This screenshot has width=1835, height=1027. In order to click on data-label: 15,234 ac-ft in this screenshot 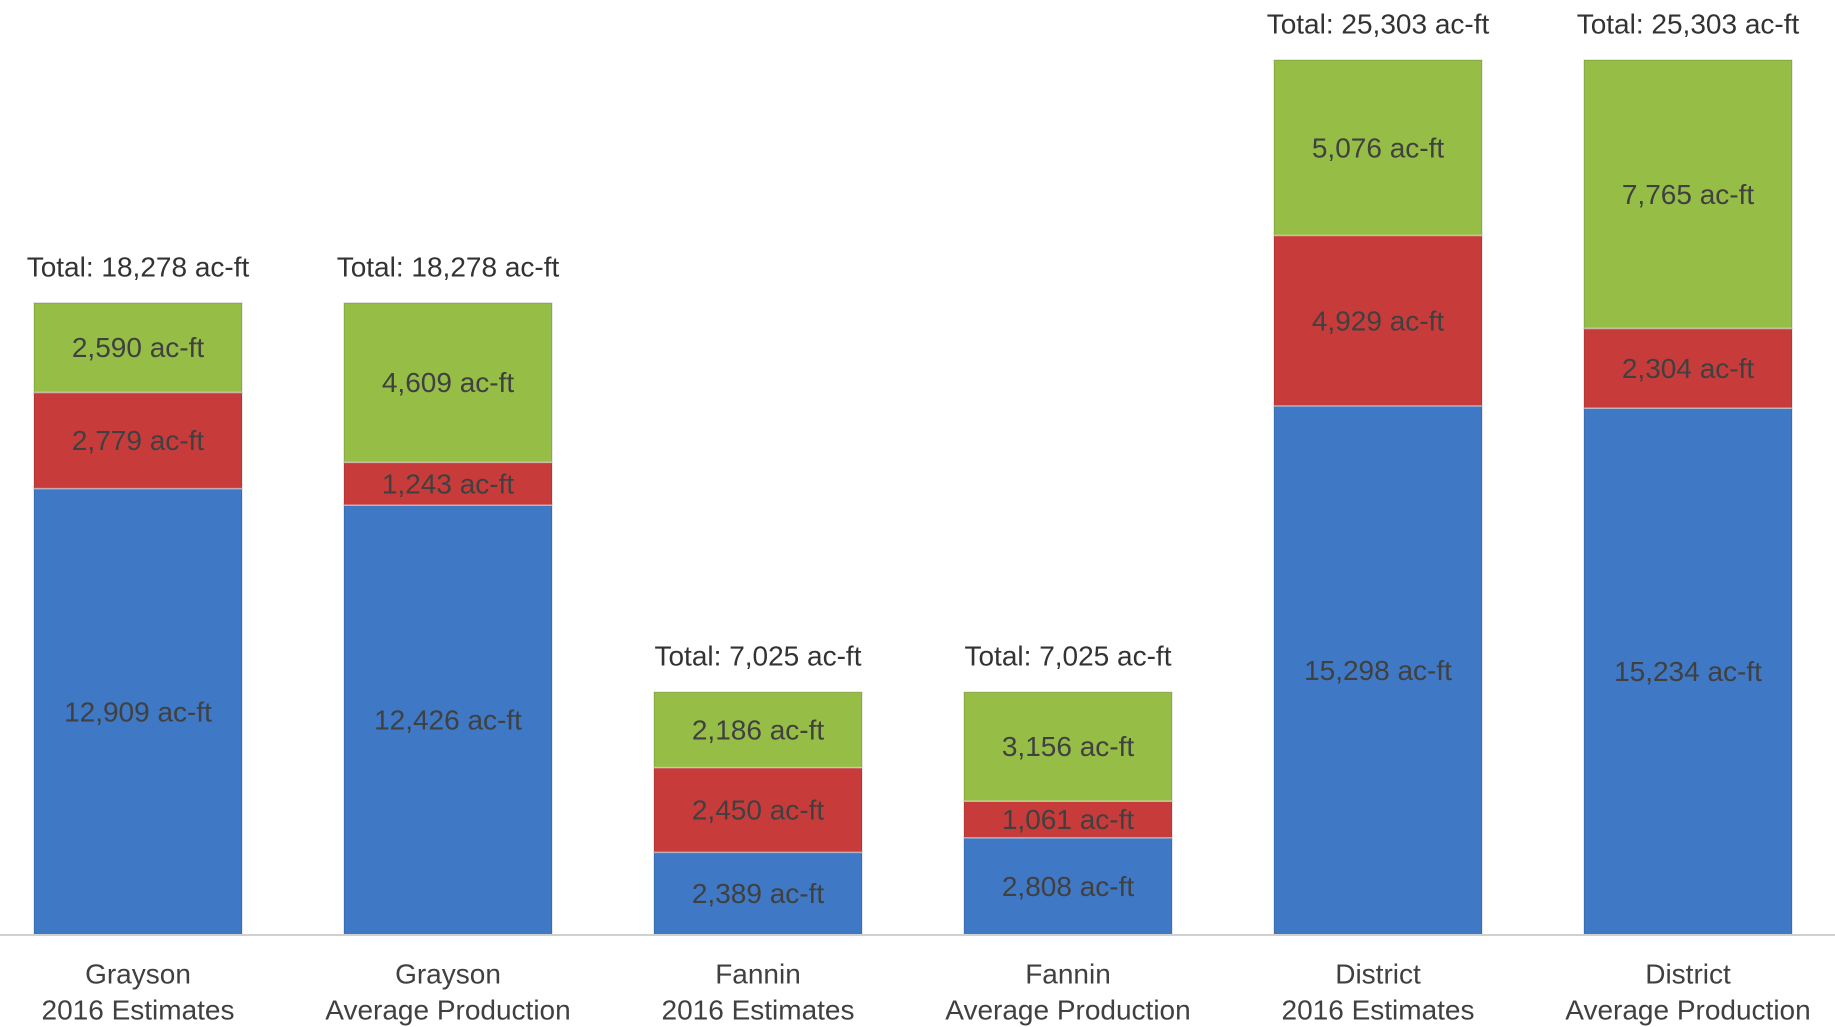, I will do `click(1688, 671)`.